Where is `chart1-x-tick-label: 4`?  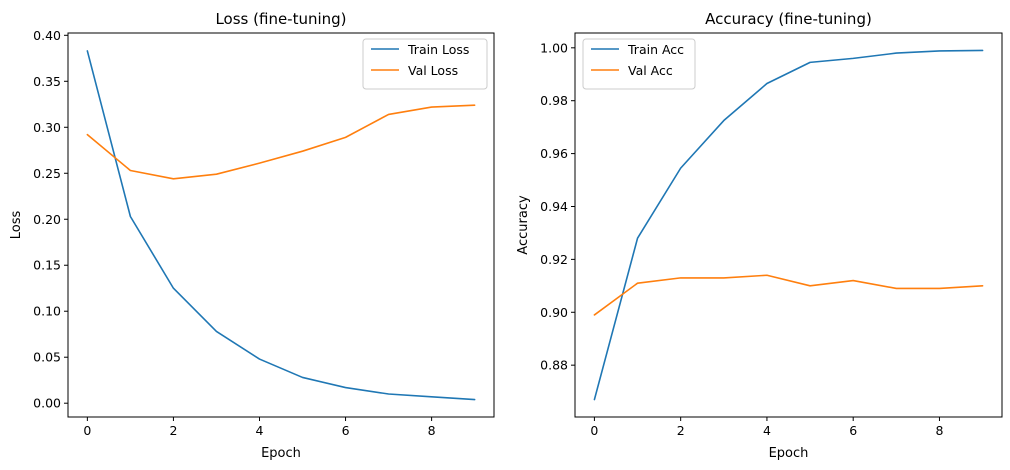
chart1-x-tick-label: 4 is located at coordinates (767, 430).